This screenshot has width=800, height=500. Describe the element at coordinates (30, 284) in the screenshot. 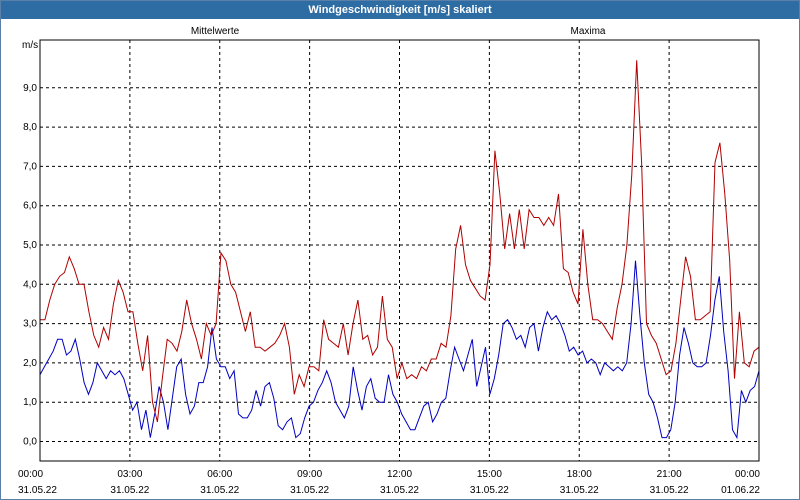

I see `y-tick-label: 4,0` at that location.